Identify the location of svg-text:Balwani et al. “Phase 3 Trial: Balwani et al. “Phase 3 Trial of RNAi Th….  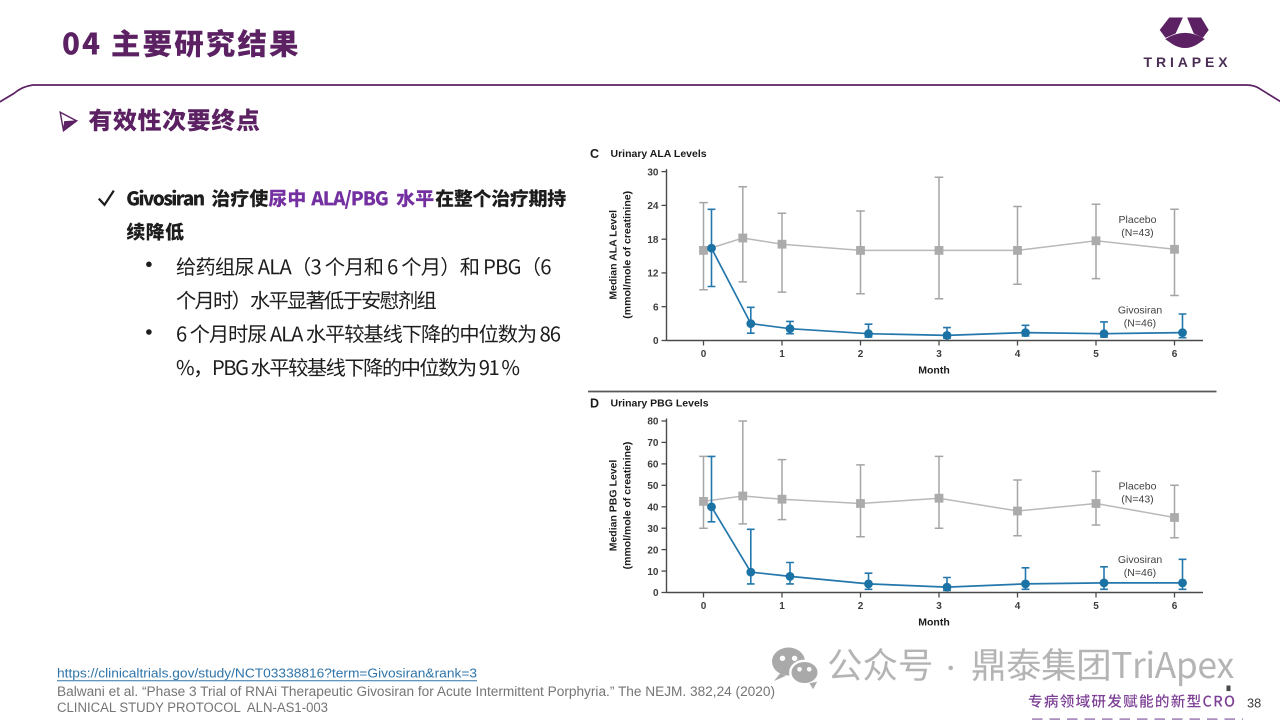
(416, 691).